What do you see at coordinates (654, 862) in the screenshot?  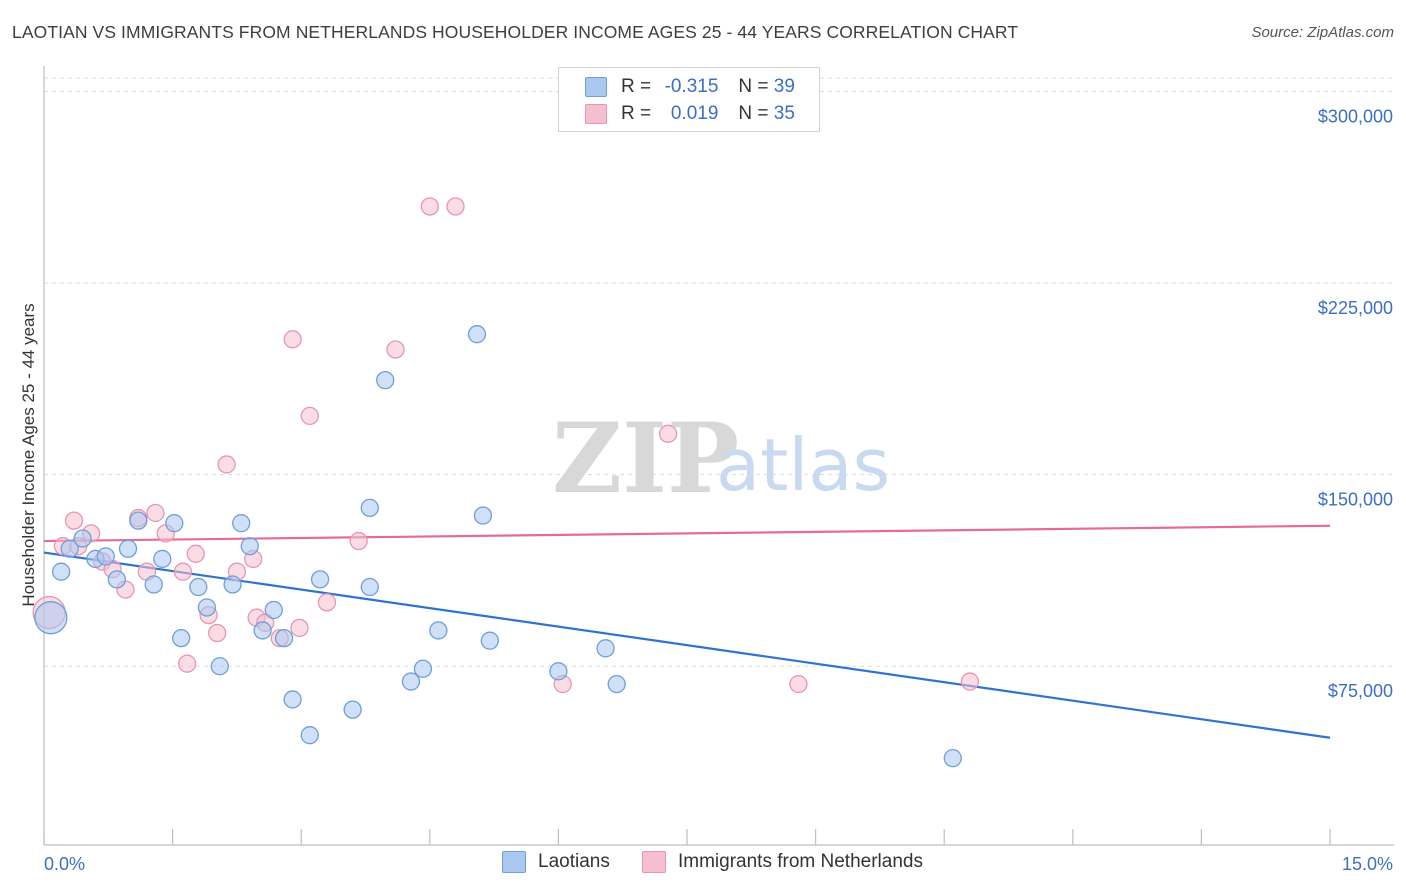 I see `netherlands-legend-swatch` at bounding box center [654, 862].